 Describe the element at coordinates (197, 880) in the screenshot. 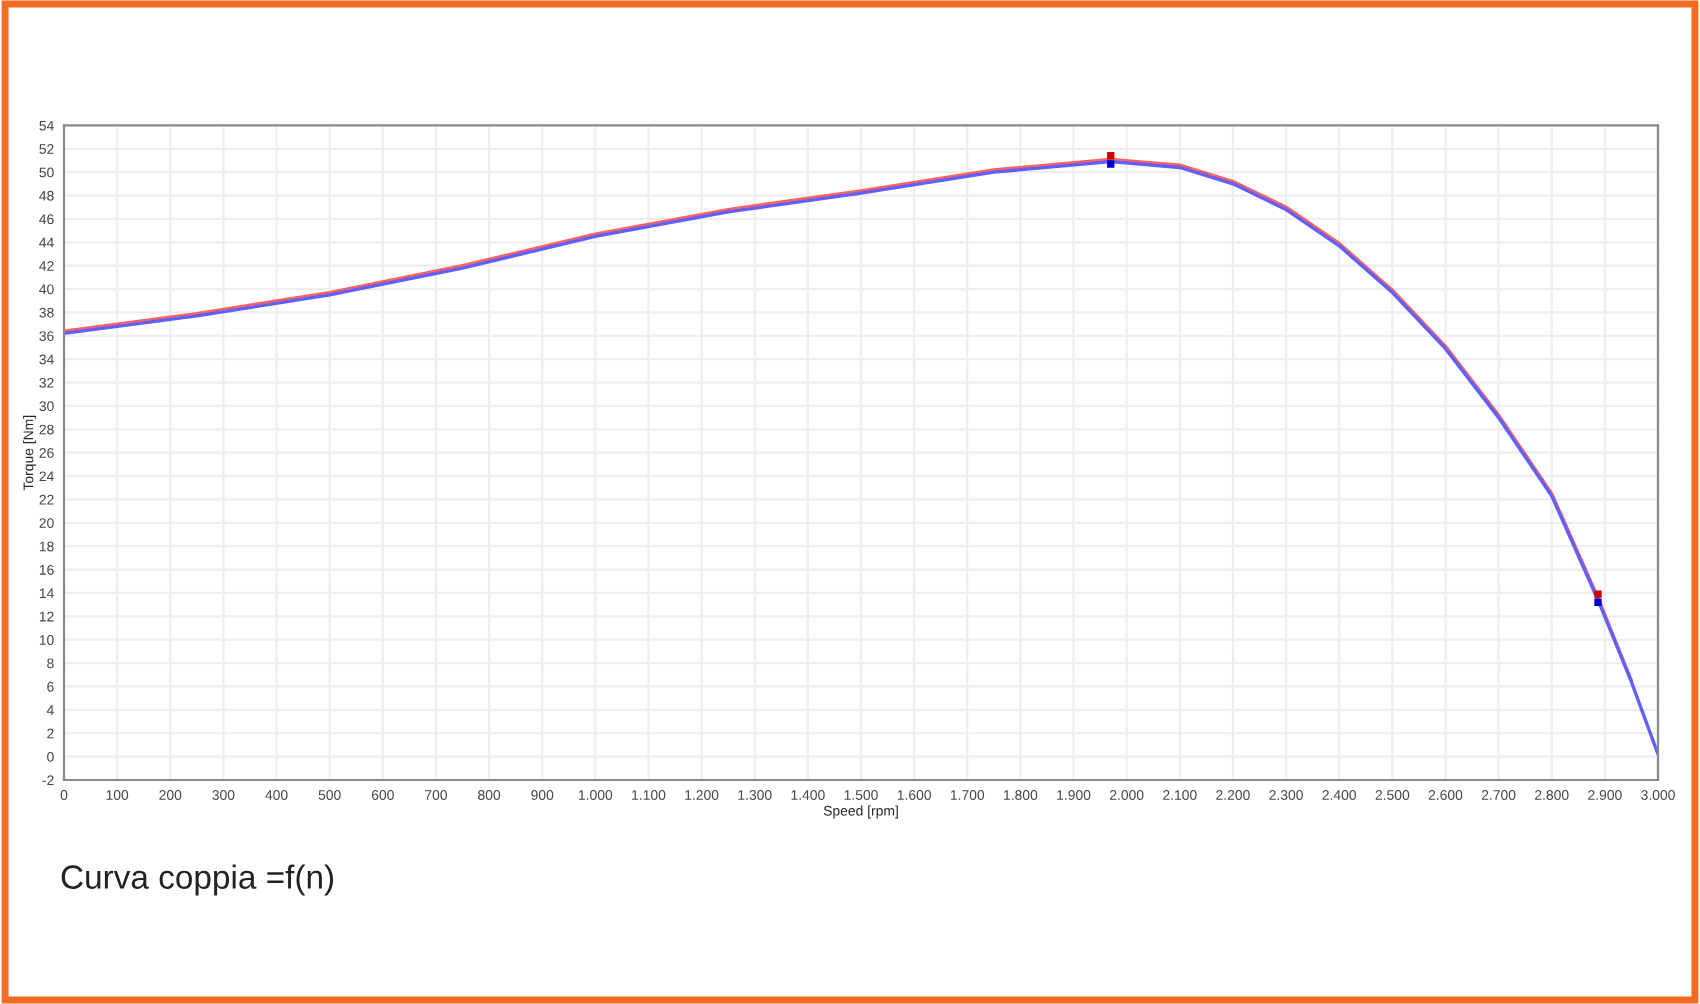

I see `text: Curva coppia =f(n)` at that location.